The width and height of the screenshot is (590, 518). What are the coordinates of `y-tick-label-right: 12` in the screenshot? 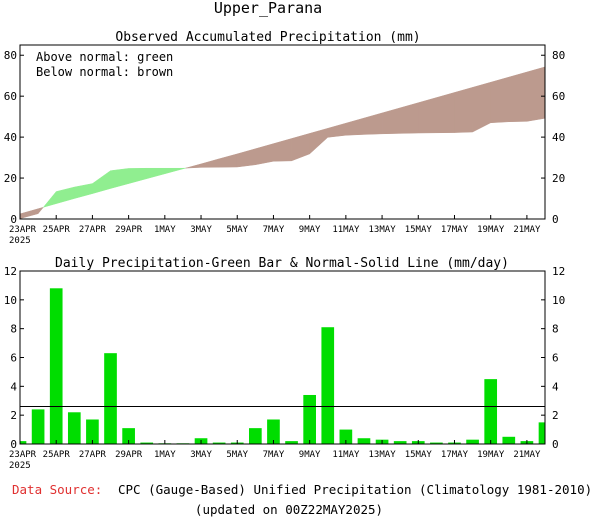 It's located at (558, 271).